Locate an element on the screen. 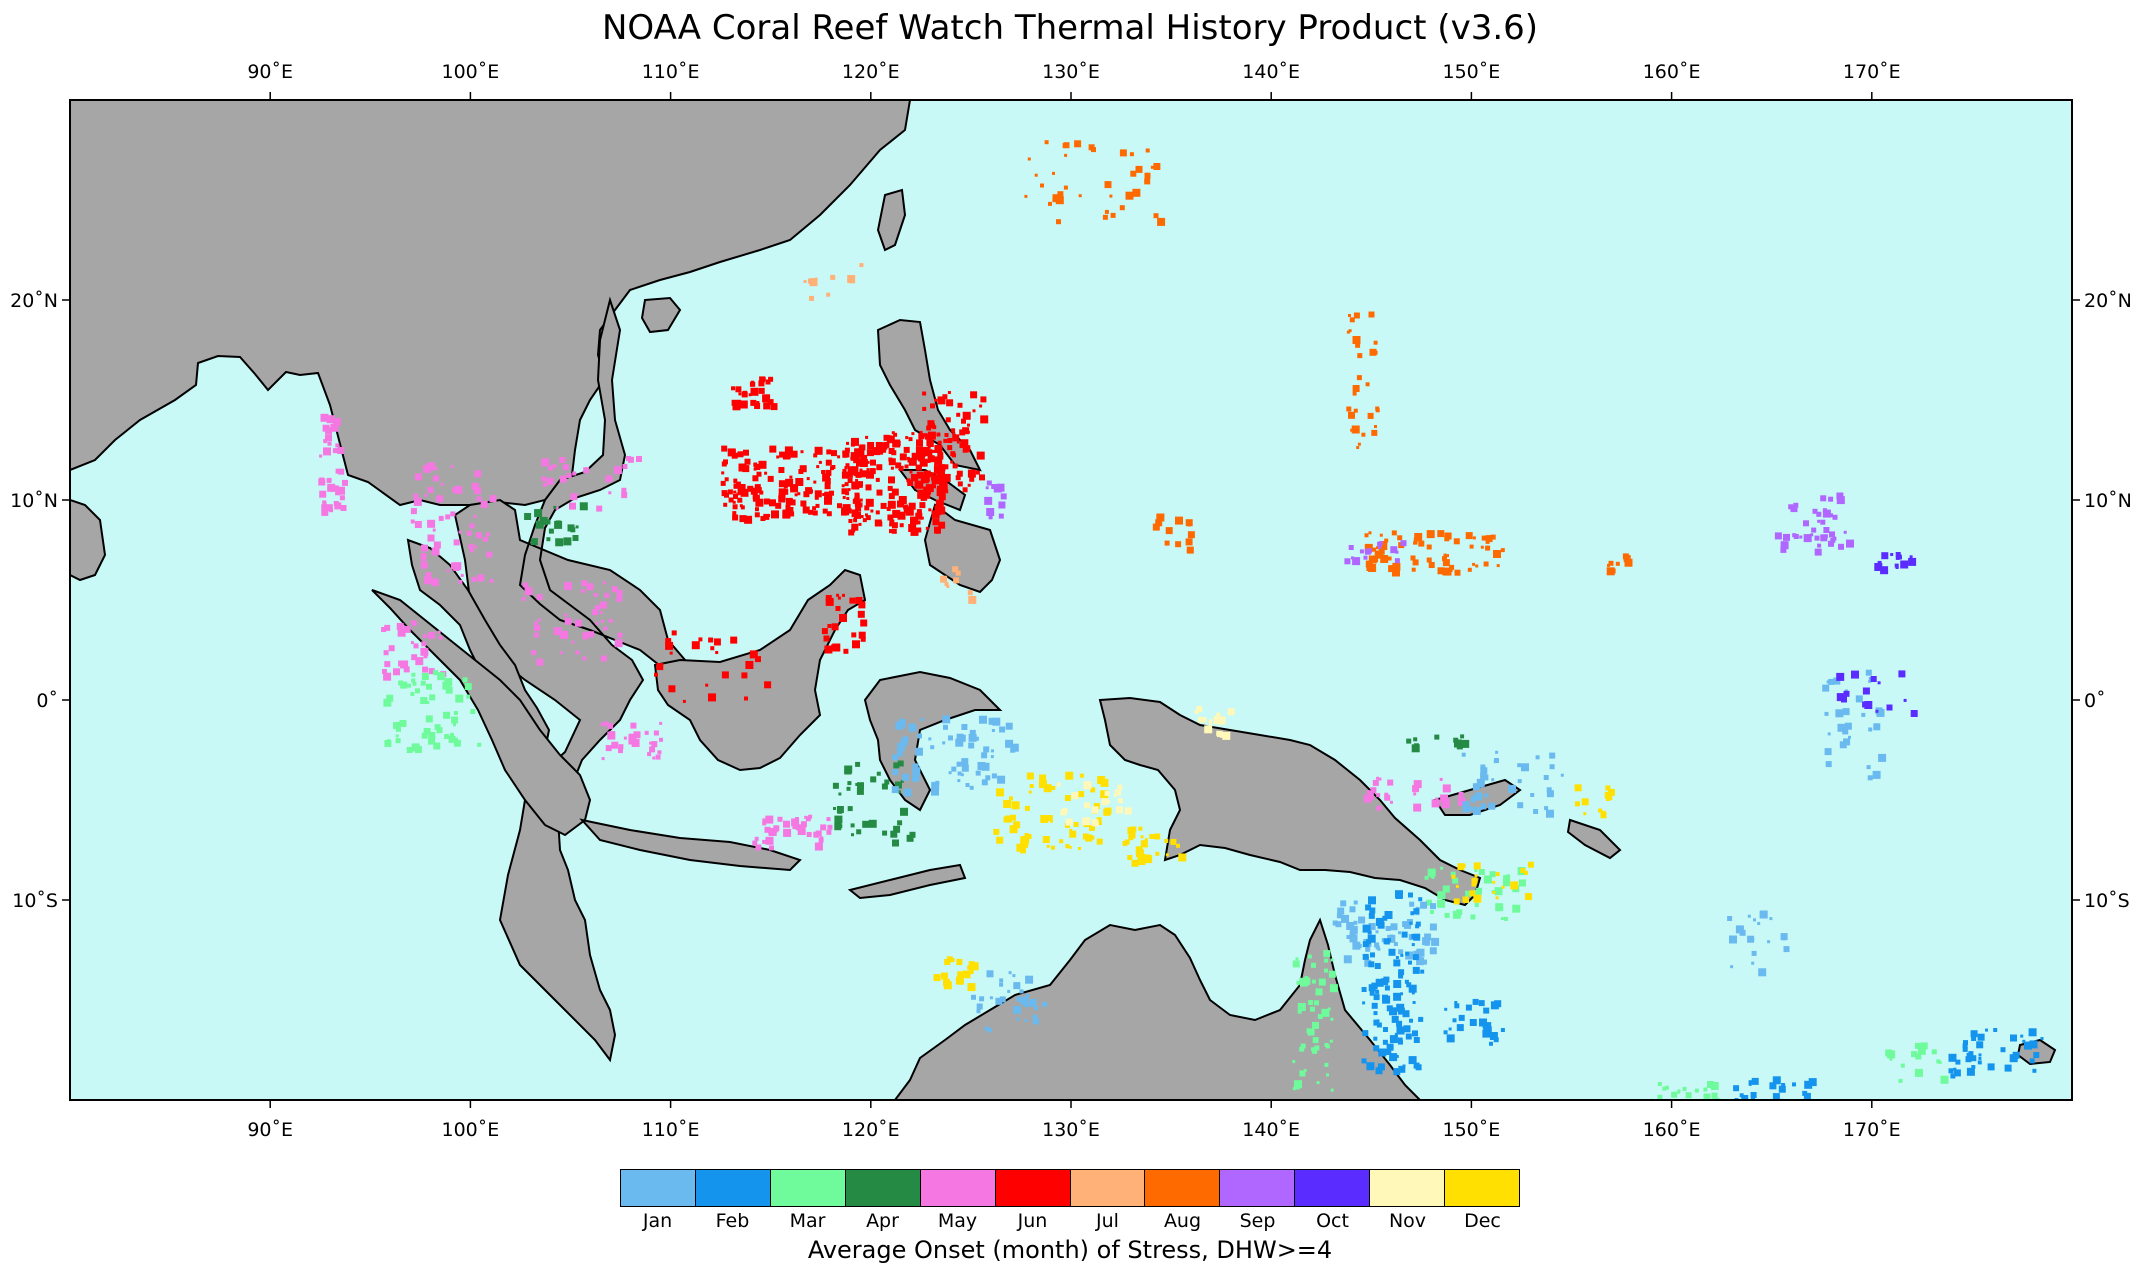  lon-tick-label-top-130: 130˚E is located at coordinates (1071, 72).